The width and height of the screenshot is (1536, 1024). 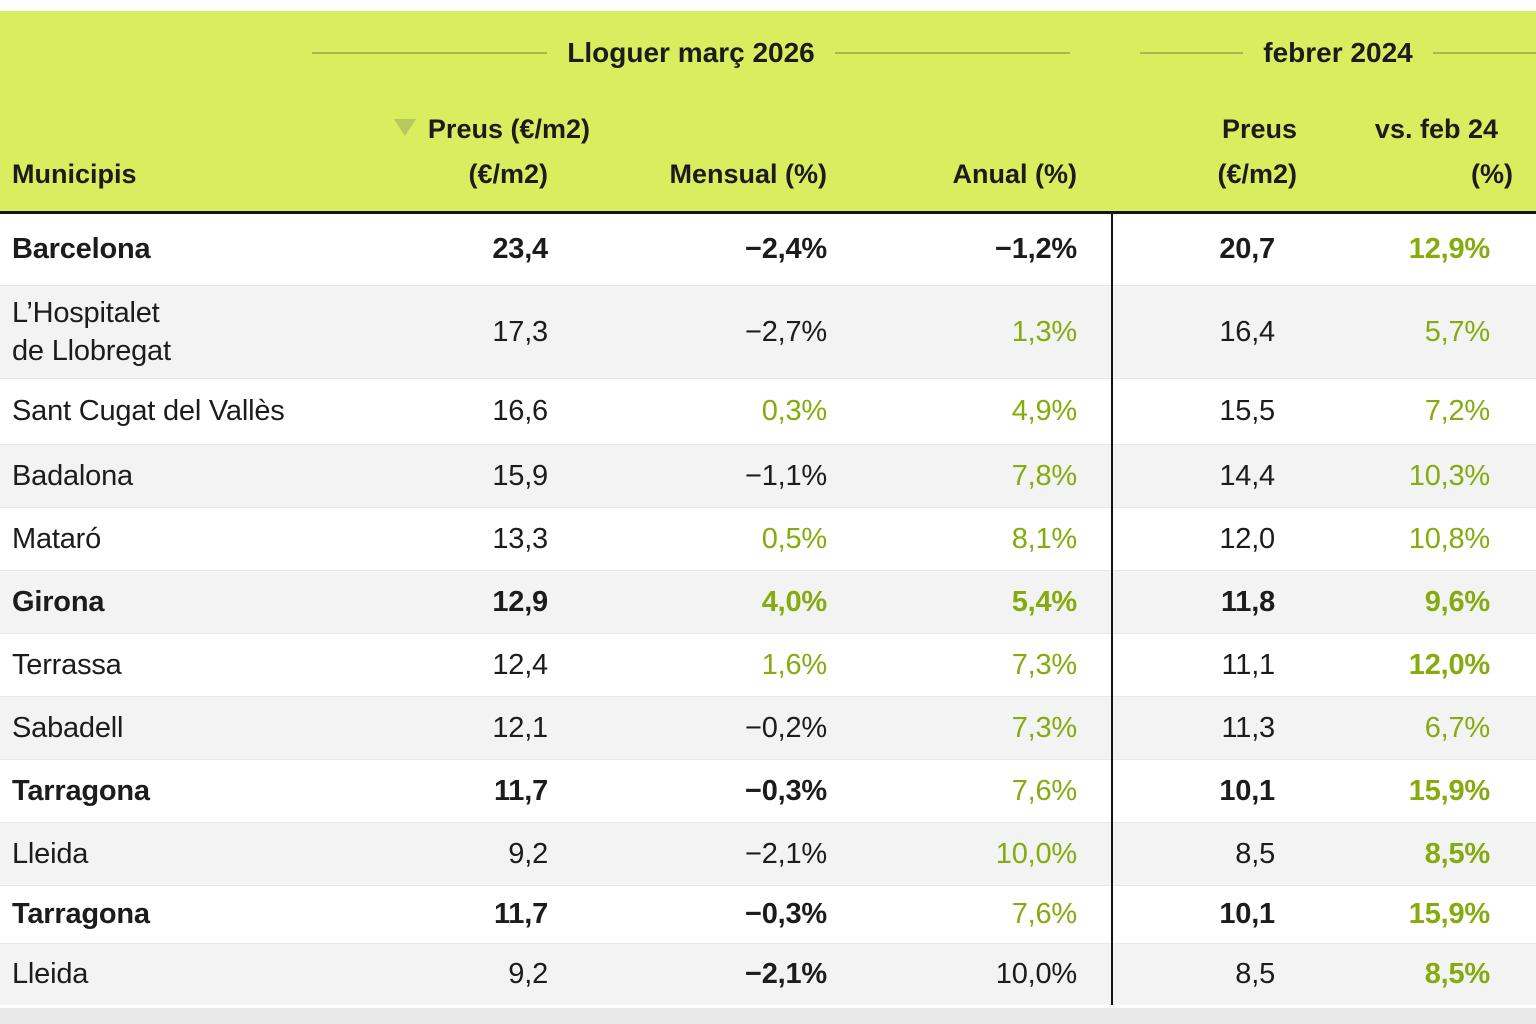 I want to click on value-cell: 23,4, so click(x=520, y=249).